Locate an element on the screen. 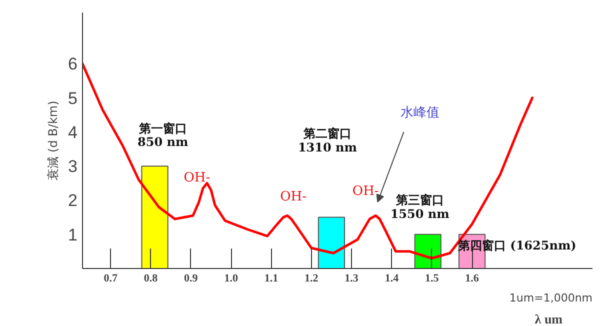 This screenshot has width=600, height=326. annotation: 1550 nm is located at coordinates (420, 213).